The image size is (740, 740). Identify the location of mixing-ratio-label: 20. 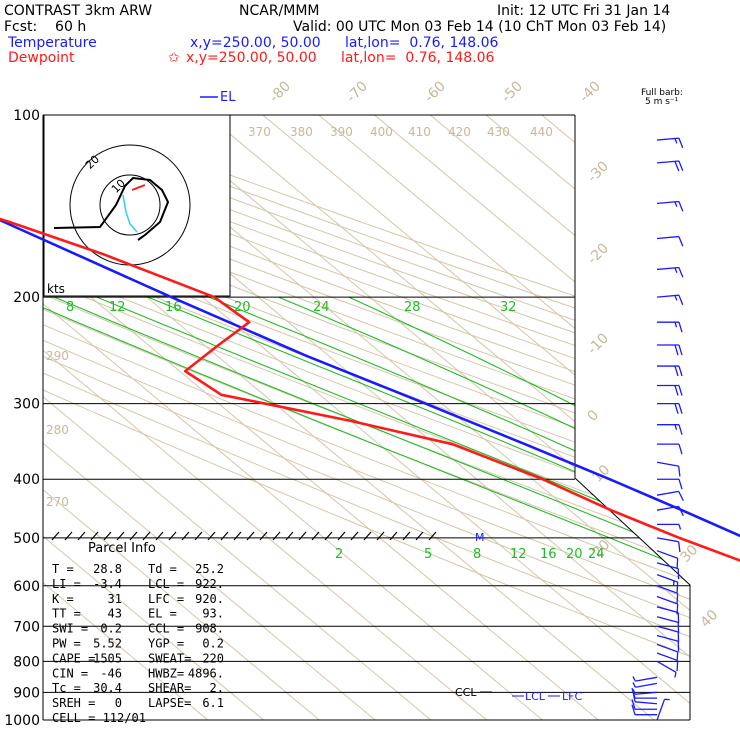
(574, 554).